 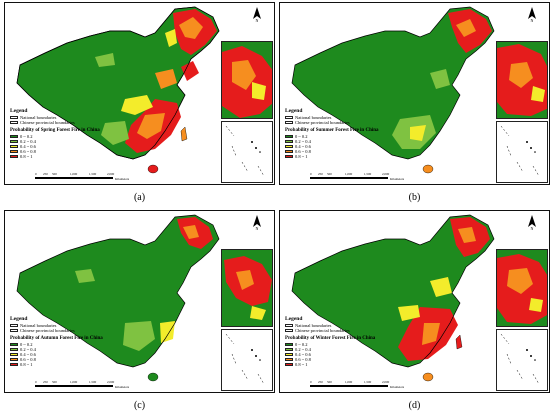 I want to click on china-map-a, so click(x=118, y=90).